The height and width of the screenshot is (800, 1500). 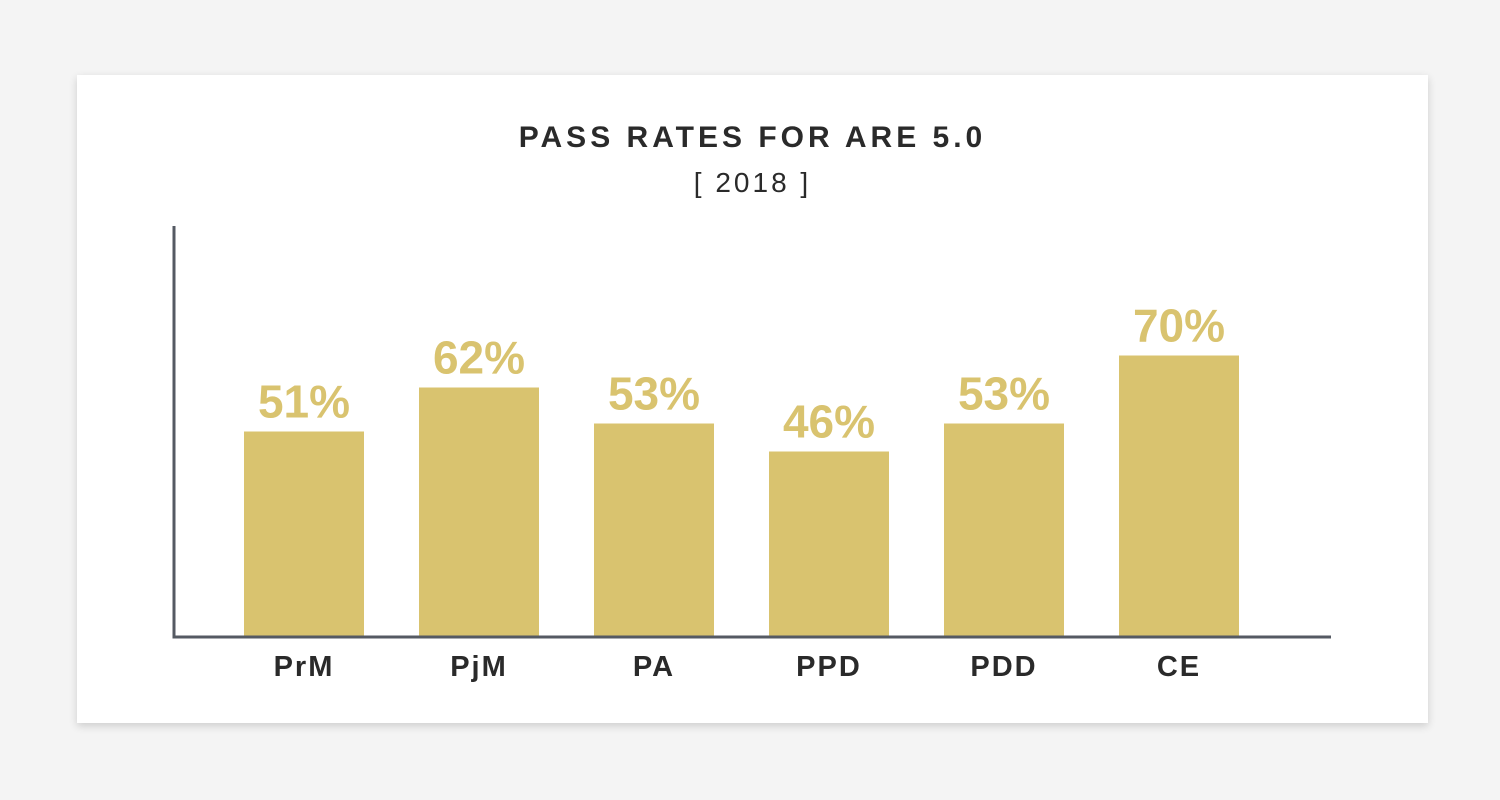 What do you see at coordinates (737, 667) in the screenshot?
I see `x-tick-labels-group: PrM PjM PA PPD PDD CE` at bounding box center [737, 667].